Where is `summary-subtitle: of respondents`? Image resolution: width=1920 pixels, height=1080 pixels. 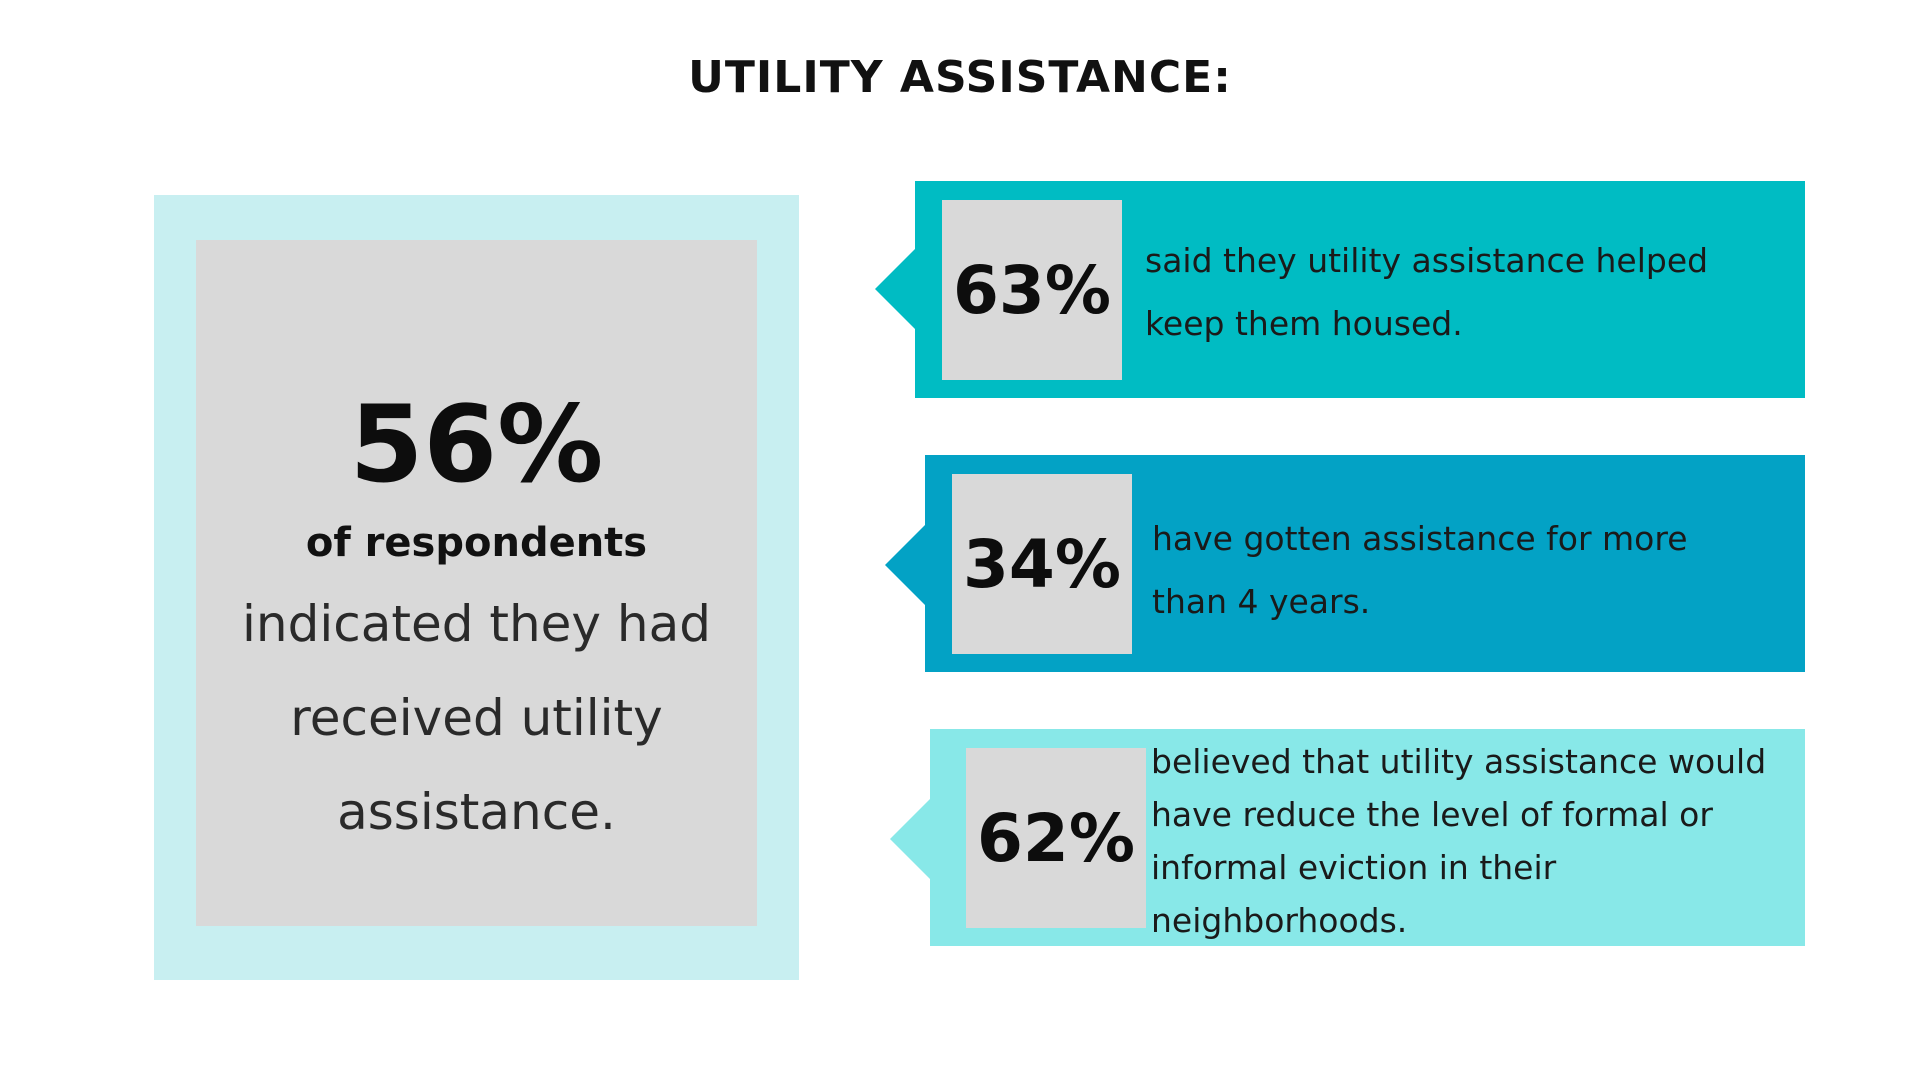 summary-subtitle: of respondents is located at coordinates (476, 543).